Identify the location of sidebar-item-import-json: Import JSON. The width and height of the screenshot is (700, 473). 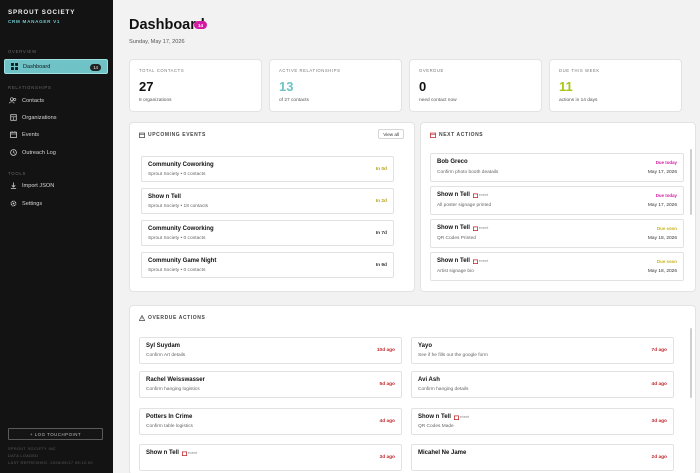
(56, 185).